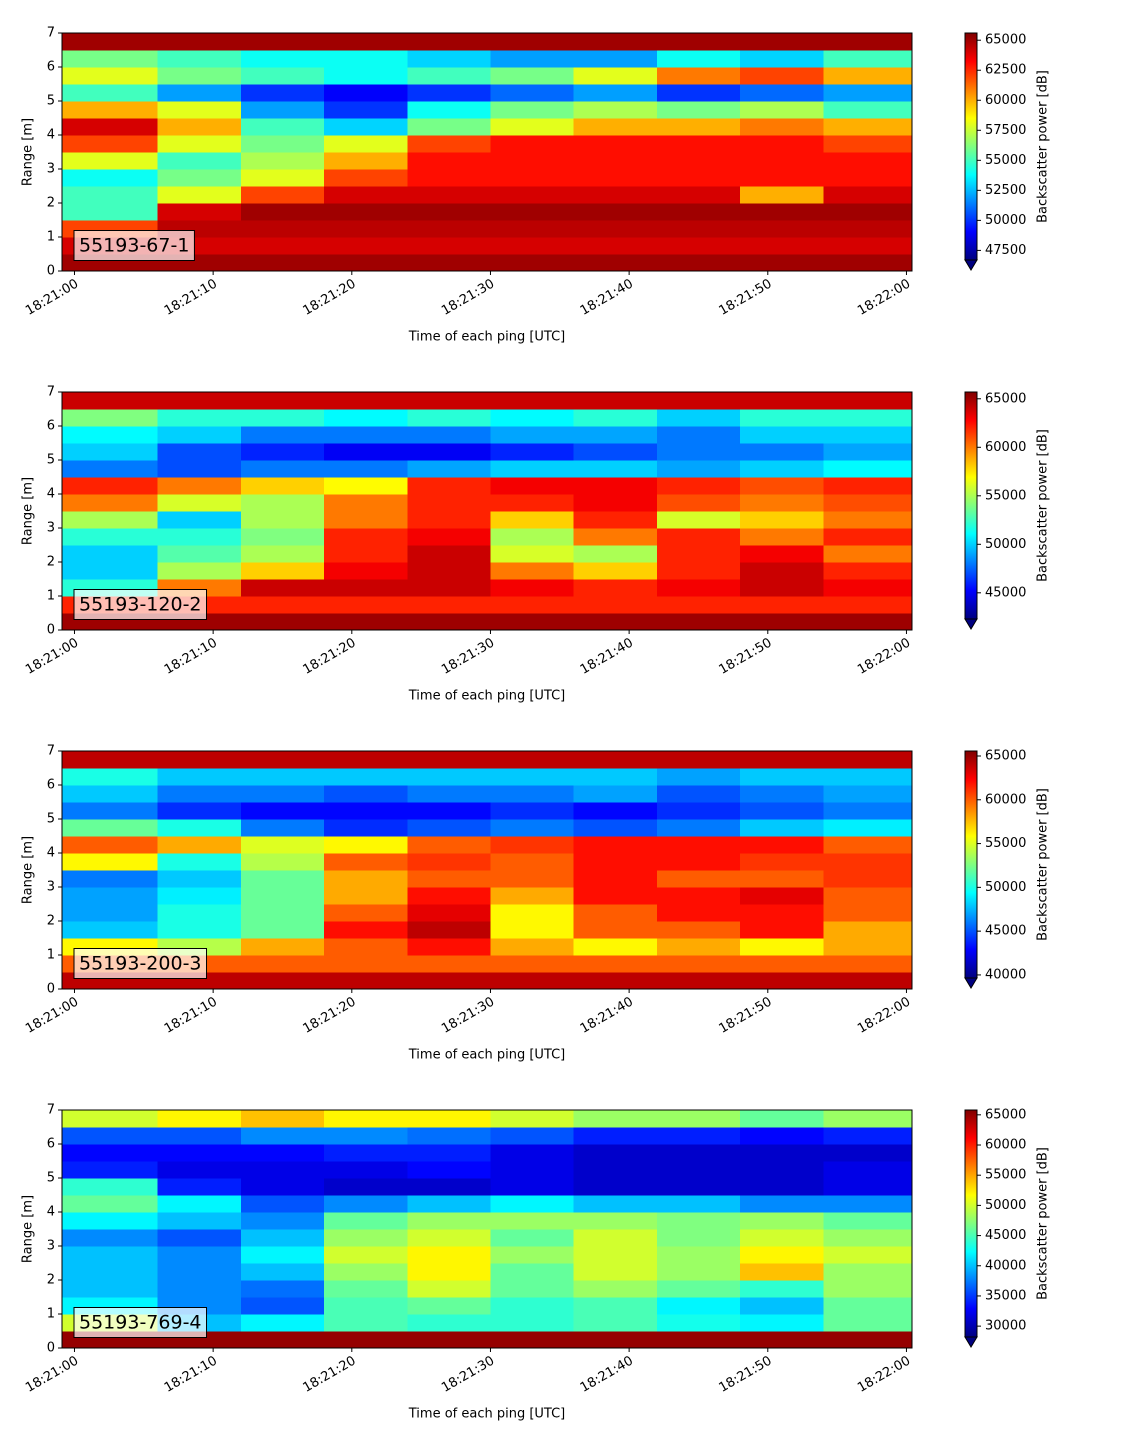 This screenshot has width=1140, height=1436. Describe the element at coordinates (884, 1375) in the screenshot. I see `x-tick-label: 18:22:00` at that location.